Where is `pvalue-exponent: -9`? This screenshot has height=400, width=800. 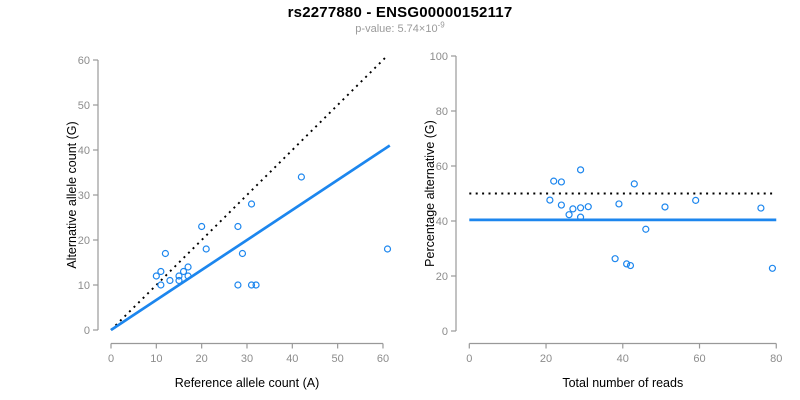
pvalue-exponent: -9 is located at coordinates (441, 25).